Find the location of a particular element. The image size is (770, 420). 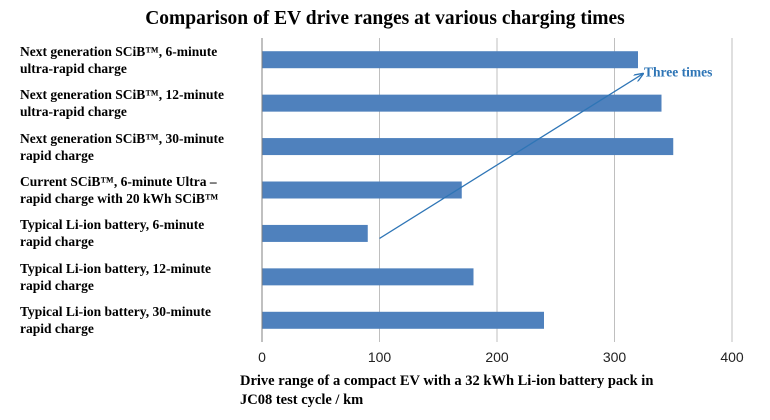

category-label-line: Next generation SCiB™, 6-minute is located at coordinates (119, 51).